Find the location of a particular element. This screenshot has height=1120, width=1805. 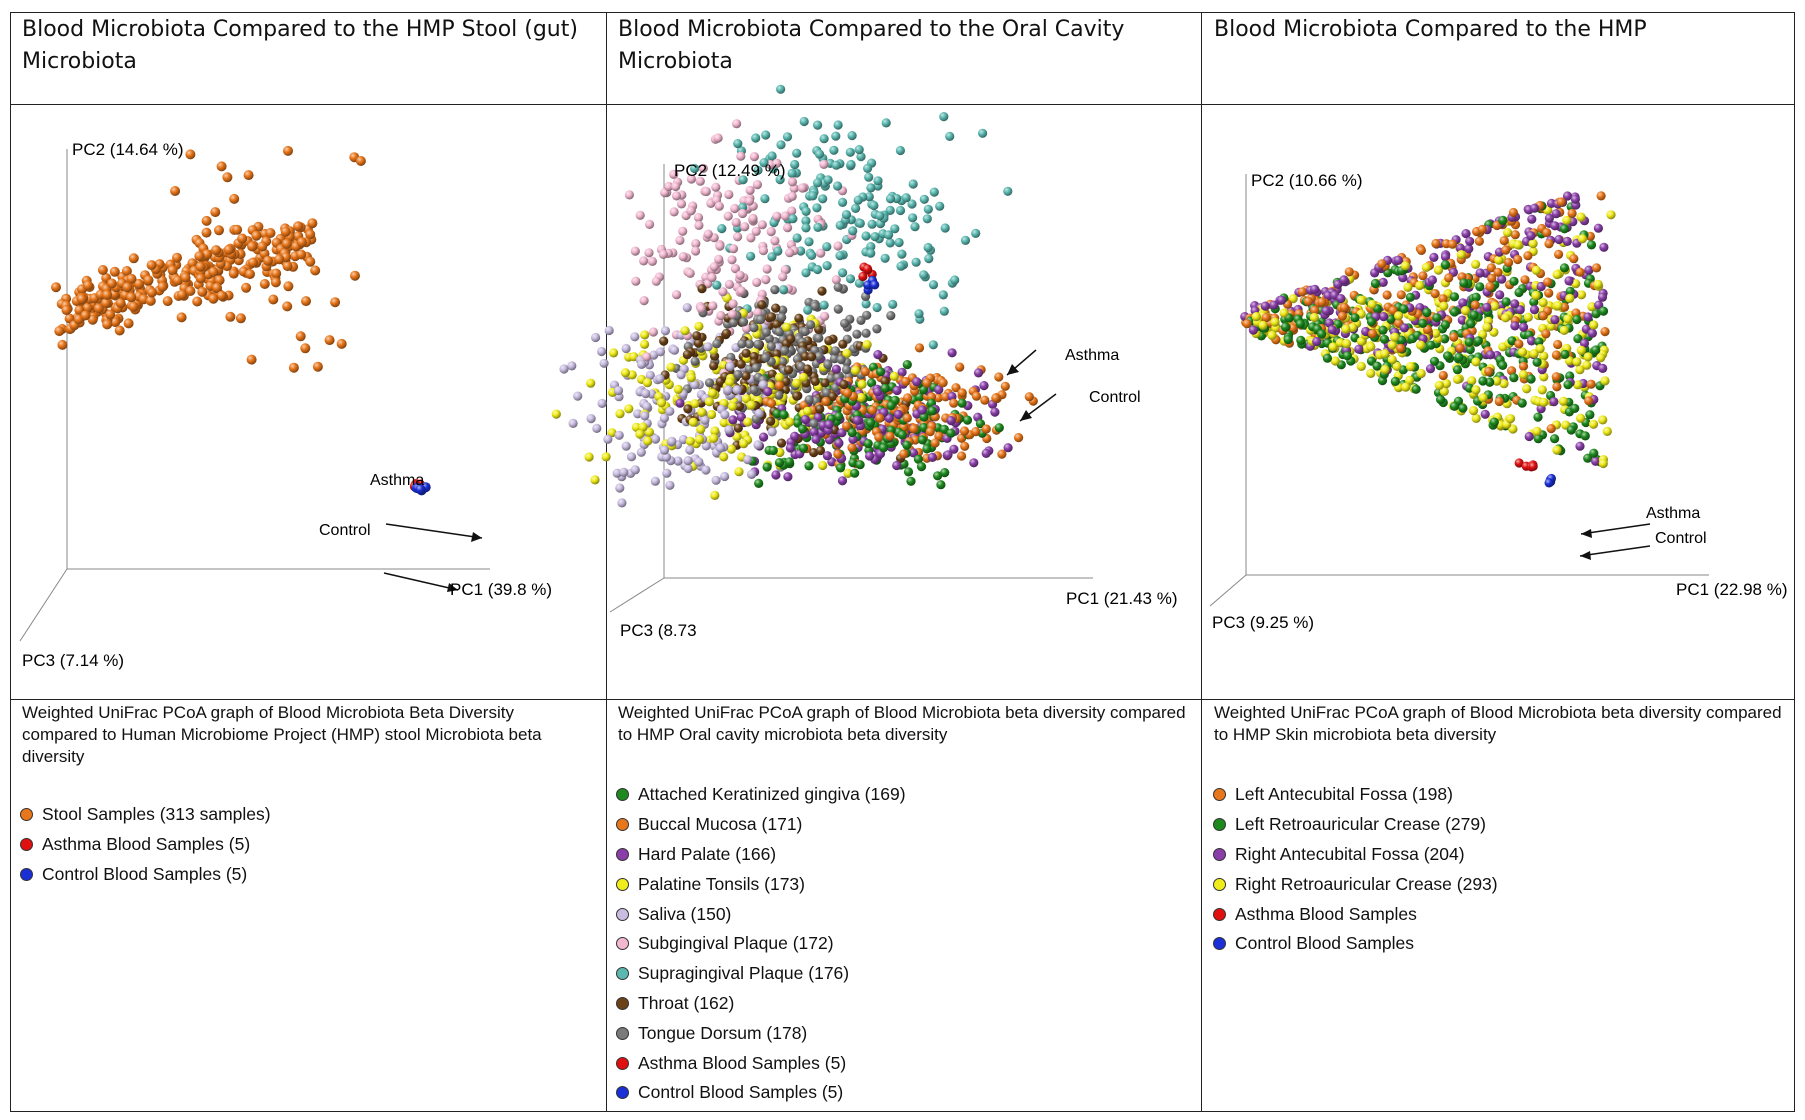

axis-label-pc1: PC1 (39.8 %) is located at coordinates (501, 589).